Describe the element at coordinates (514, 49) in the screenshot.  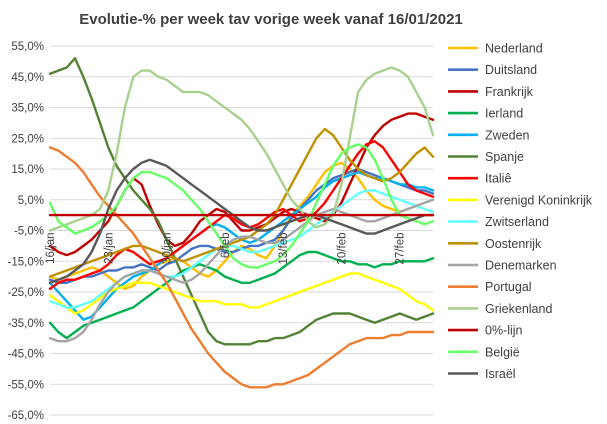
I see `legend-label: Nederland` at that location.